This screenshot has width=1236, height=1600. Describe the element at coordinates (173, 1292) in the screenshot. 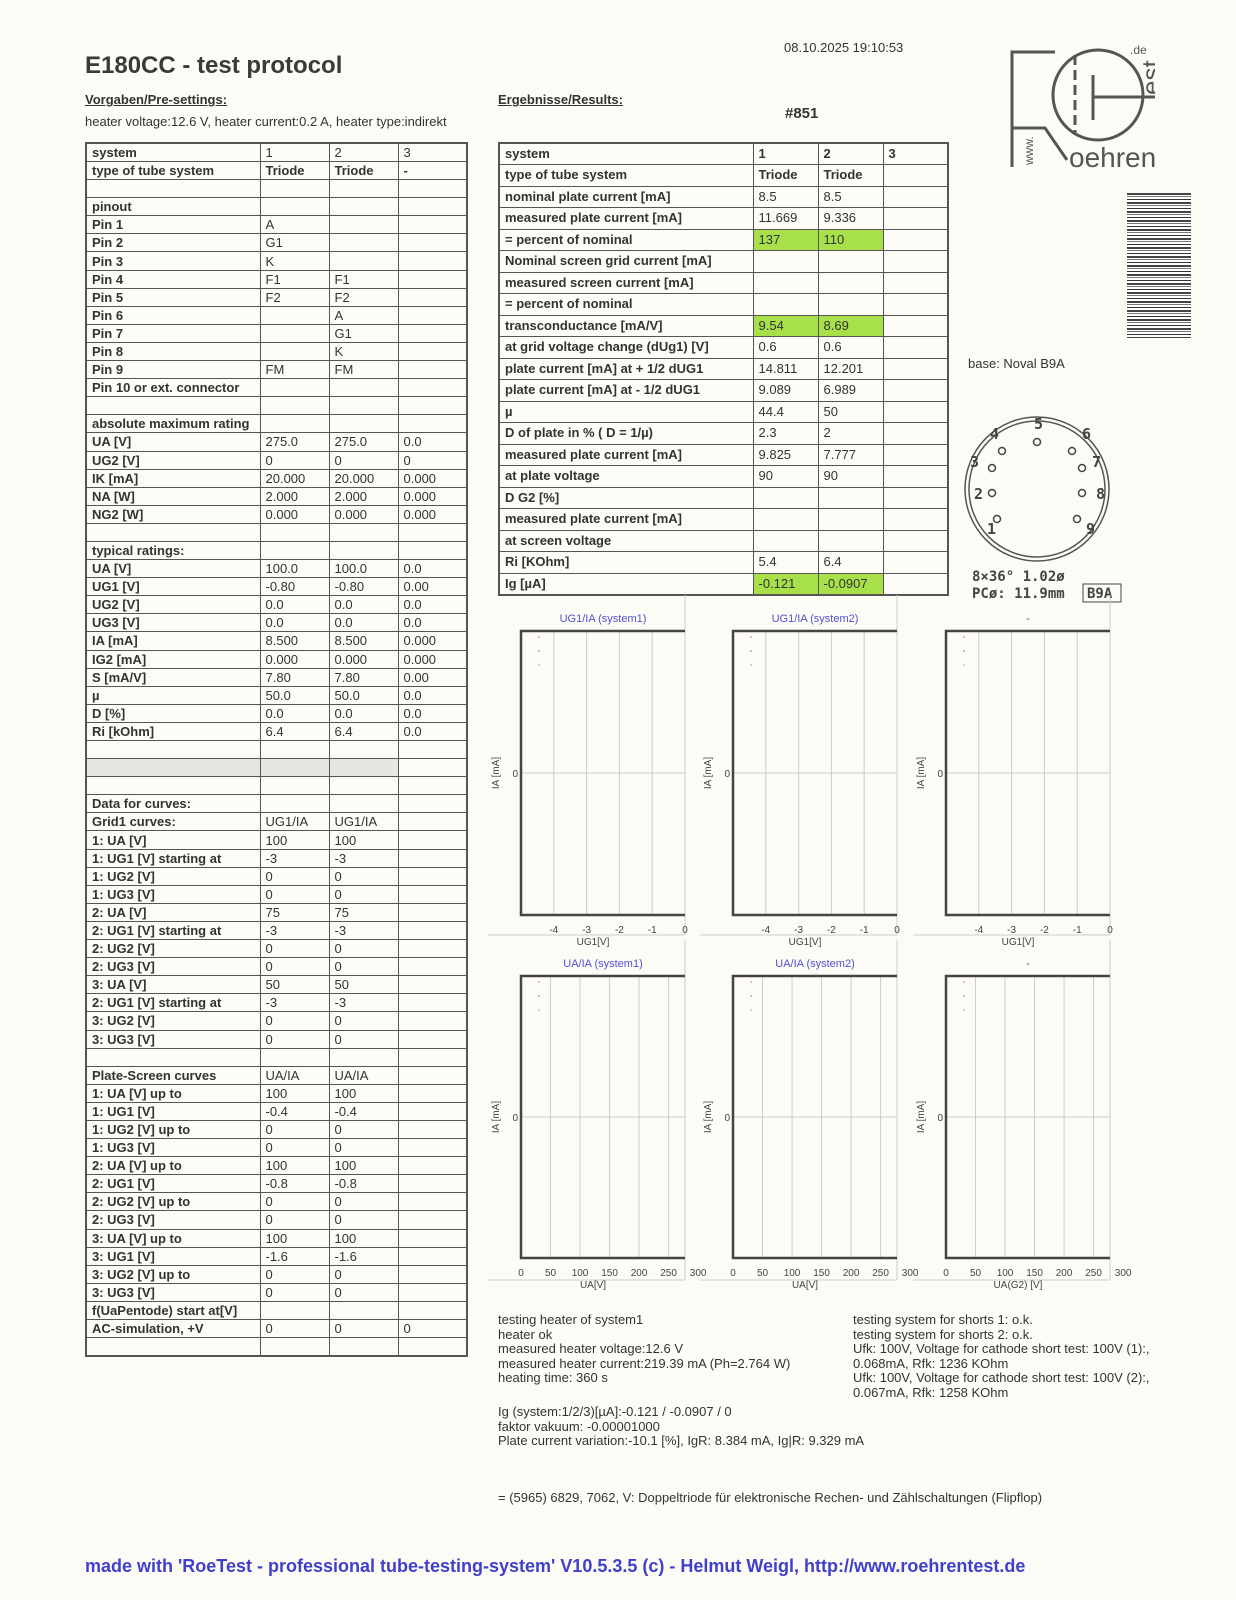

I see `row-label: 3: UG3 [V]` at that location.